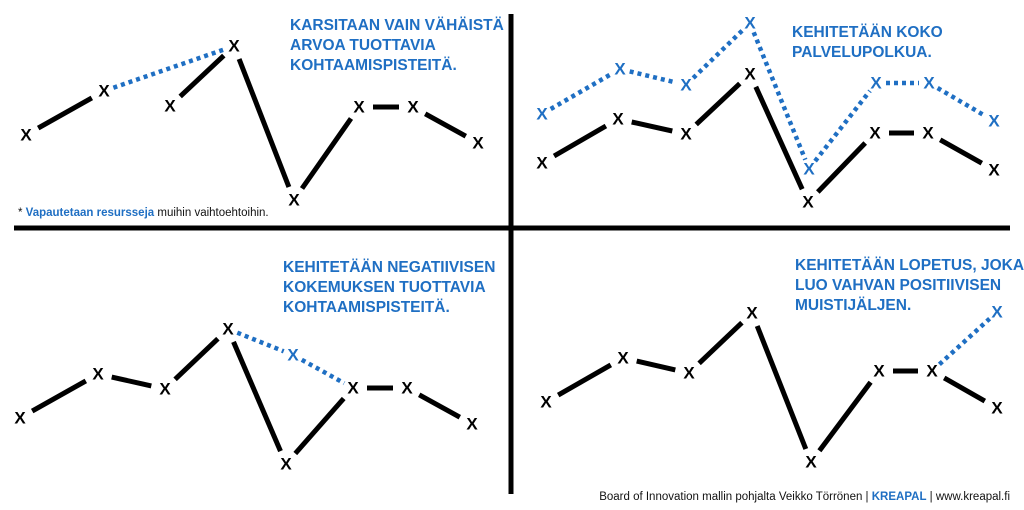 This screenshot has height=510, width=1024. I want to click on improved-touchpoint-mark-q4: X, so click(997, 312).